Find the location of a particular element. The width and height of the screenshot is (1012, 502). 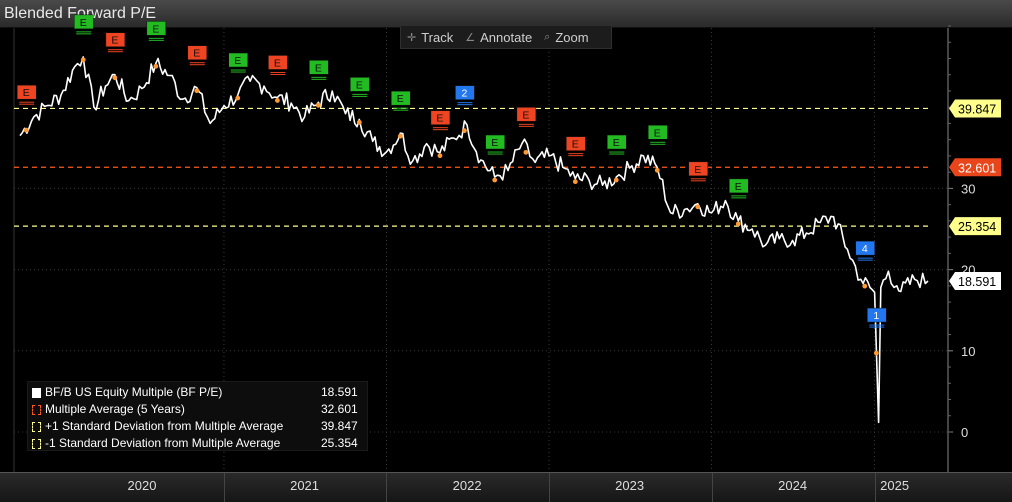

event-label: 2 is located at coordinates (465, 94).